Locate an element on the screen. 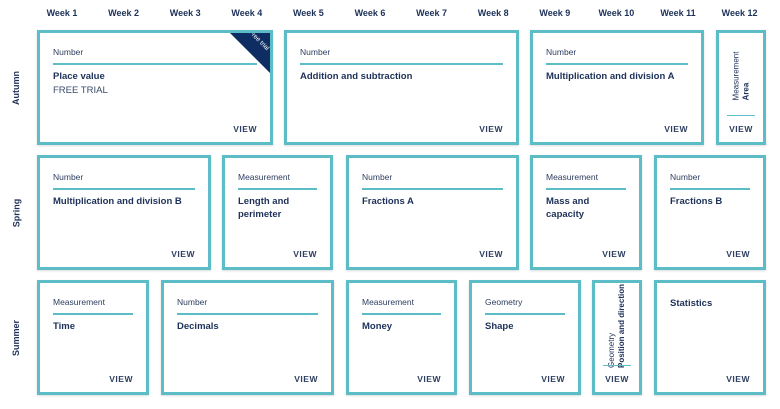  unit-card: Number Fractions A VIEW is located at coordinates (432, 212).